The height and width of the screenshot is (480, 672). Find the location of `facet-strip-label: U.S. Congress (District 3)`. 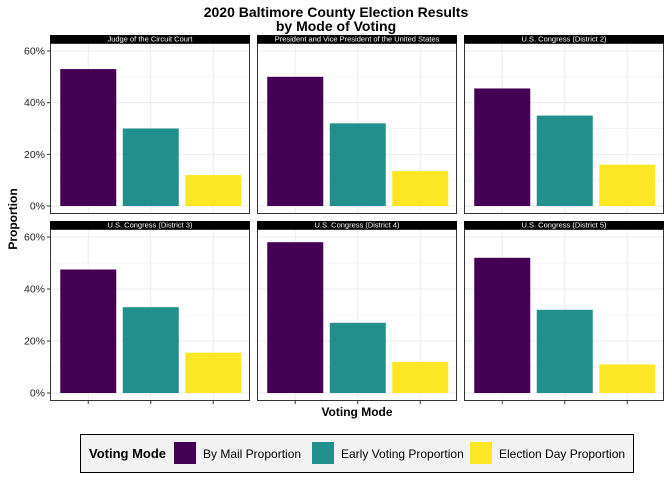

facet-strip-label: U.S. Congress (District 3) is located at coordinates (150, 225).